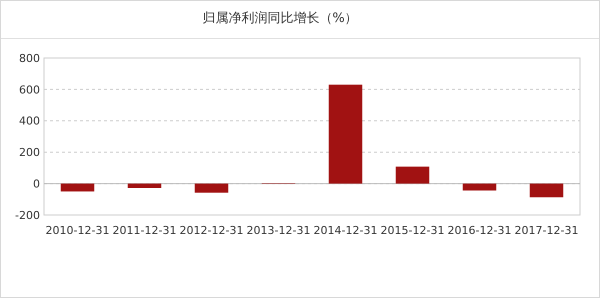 Image resolution: width=600 pixels, height=298 pixels. I want to click on chart-title: 归属净利润同比增长（%）, so click(280, 18).